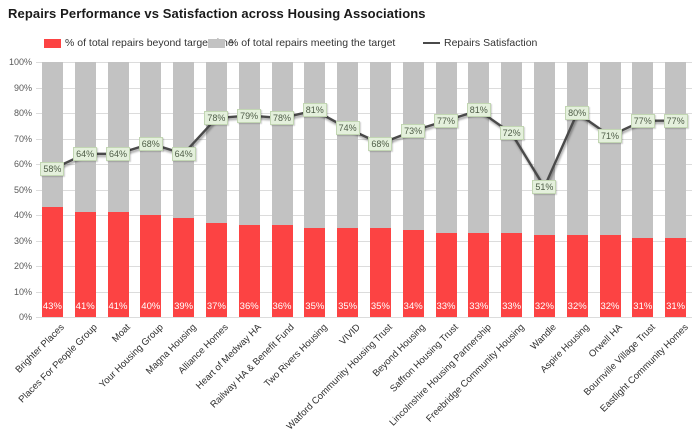 The image size is (700, 446). What do you see at coordinates (491, 43) in the screenshot?
I see `legend-label-satisfaction: Repairs Satisfaction` at bounding box center [491, 43].